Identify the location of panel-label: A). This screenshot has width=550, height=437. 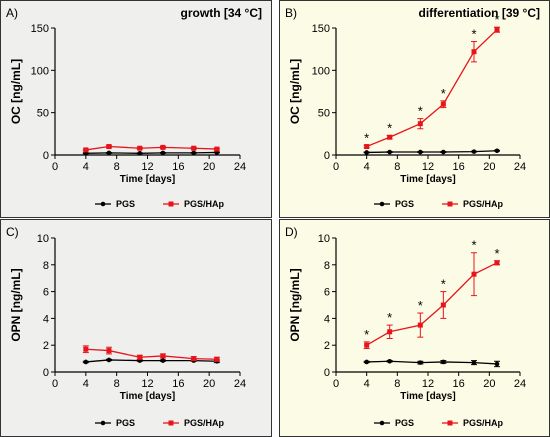
(12, 13).